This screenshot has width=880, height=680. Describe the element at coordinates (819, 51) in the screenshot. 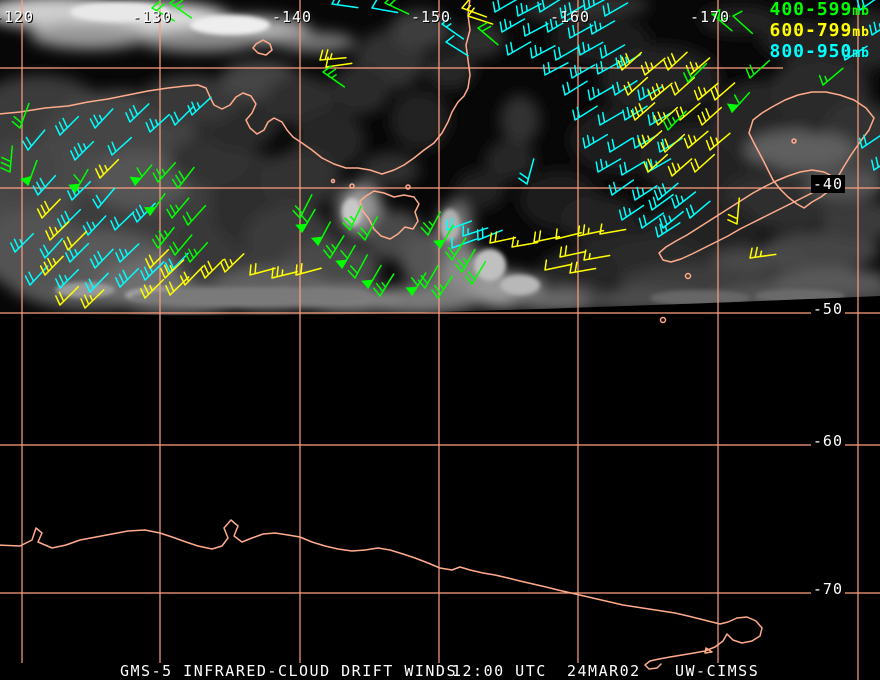

I see `legend-row-low: 800-950mb` at that location.